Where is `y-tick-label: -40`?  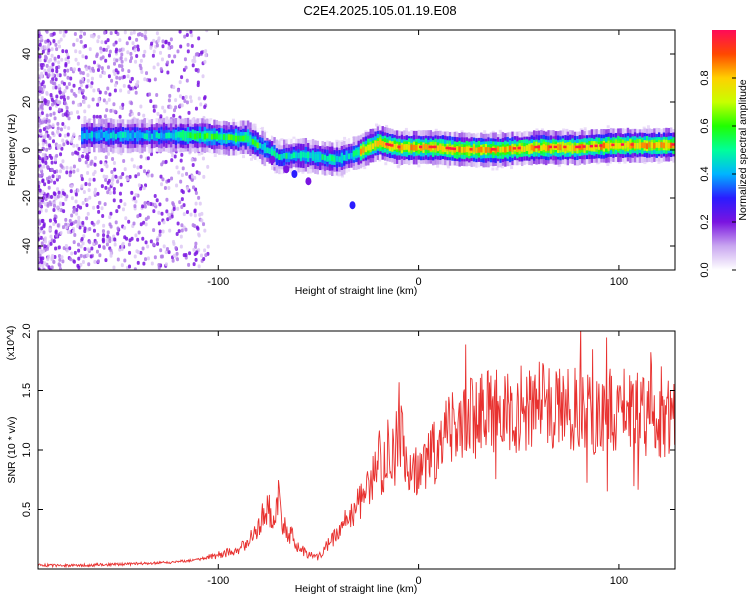
y-tick-label: -40 is located at coordinates (27, 246).